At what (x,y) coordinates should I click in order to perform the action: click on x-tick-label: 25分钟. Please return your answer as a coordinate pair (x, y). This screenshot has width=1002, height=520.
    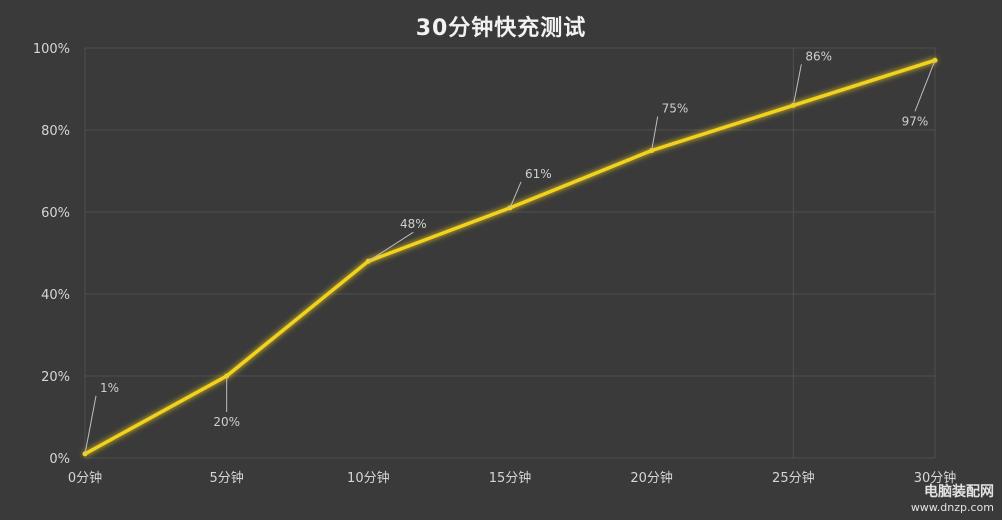
    Looking at the image, I should click on (793, 478).